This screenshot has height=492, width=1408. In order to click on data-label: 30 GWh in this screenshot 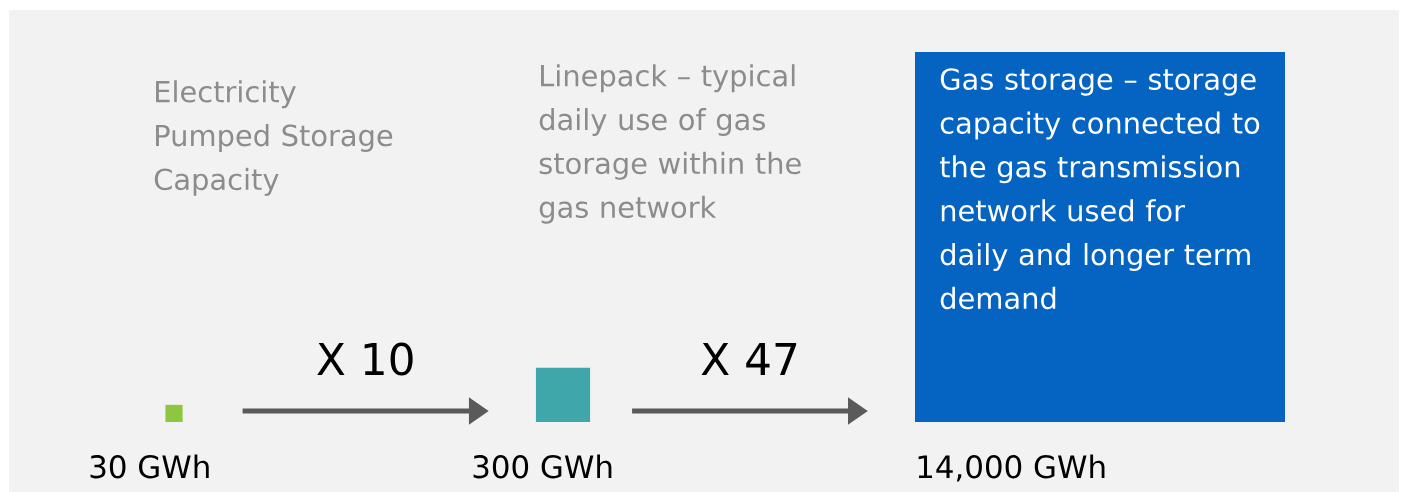, I will do `click(149, 466)`.